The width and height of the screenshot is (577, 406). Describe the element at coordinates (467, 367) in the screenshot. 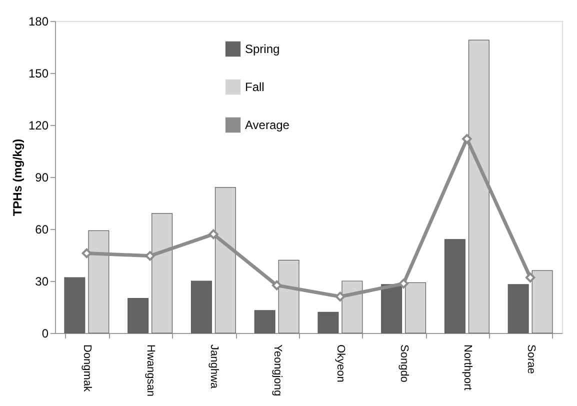

I see `x-tick-label: Northport` at that location.